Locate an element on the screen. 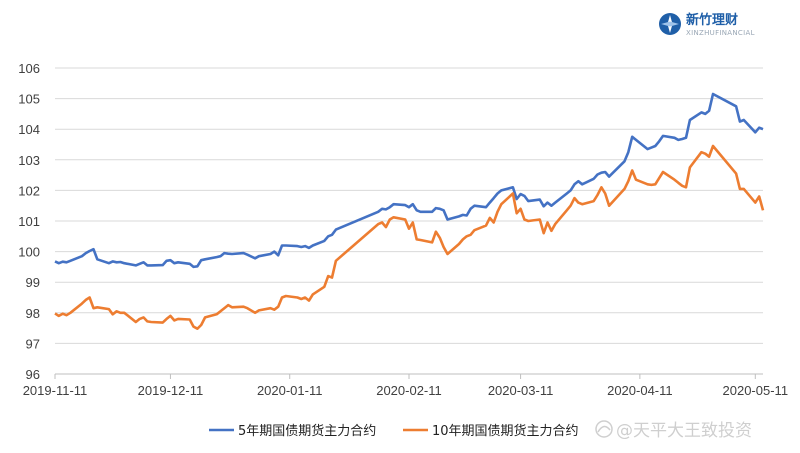 The width and height of the screenshot is (800, 453). y-tick-label: 101 is located at coordinates (29, 221).